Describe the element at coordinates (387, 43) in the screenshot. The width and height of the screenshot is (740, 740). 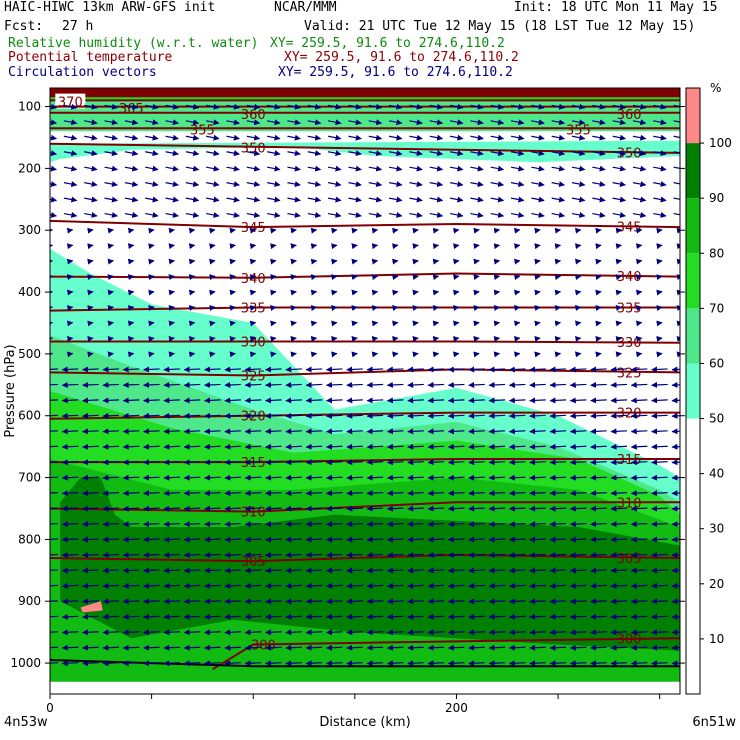
I see `field-rh-xy: XY= 259.5, 91.6 to 274.6,110.2` at that location.